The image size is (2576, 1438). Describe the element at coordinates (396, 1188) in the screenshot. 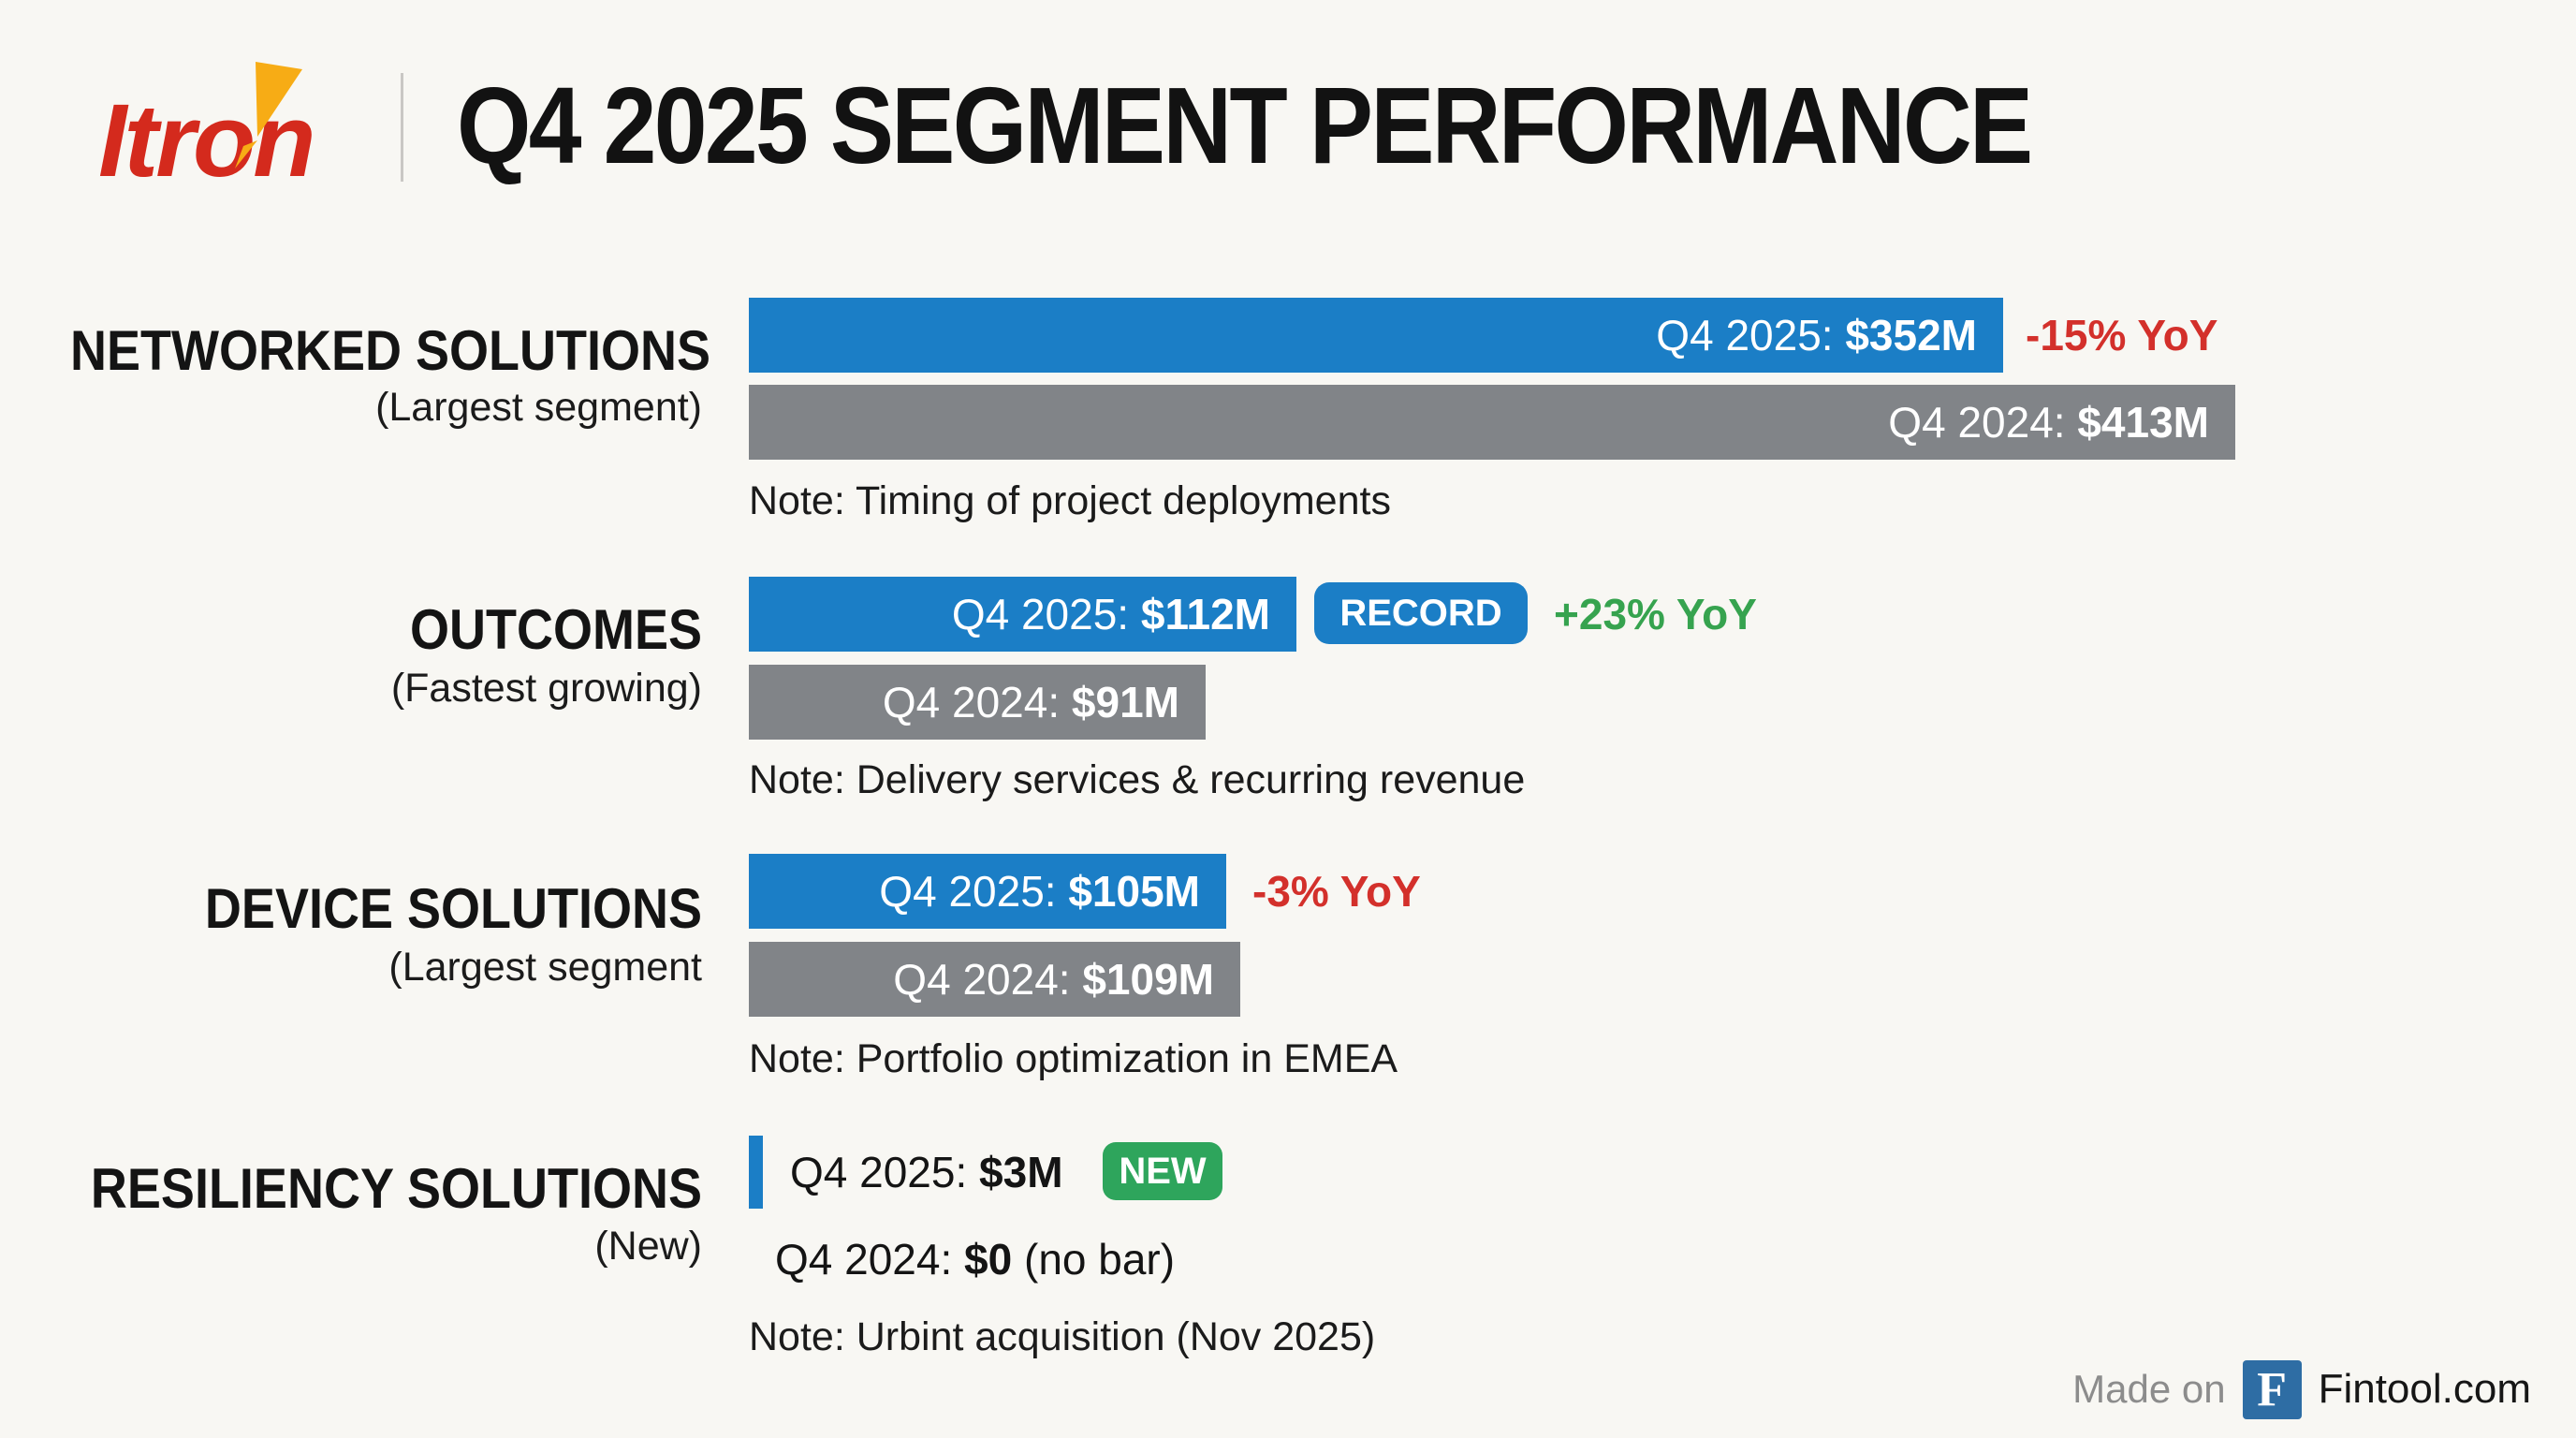

I see `segment-label-resiliency: RESILIENCY SOLUTIONS` at that location.